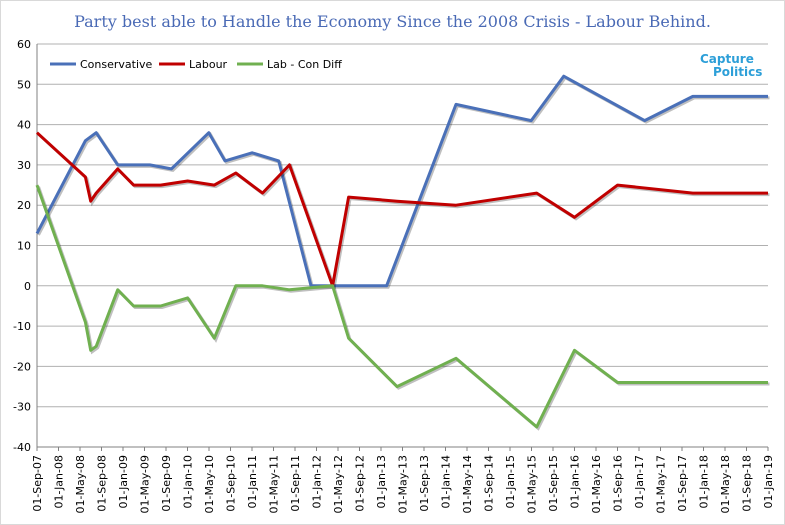 The image size is (785, 525). What do you see at coordinates (639, 482) in the screenshot?
I see `x-tick-label: 01-Jan-17` at bounding box center [639, 482].